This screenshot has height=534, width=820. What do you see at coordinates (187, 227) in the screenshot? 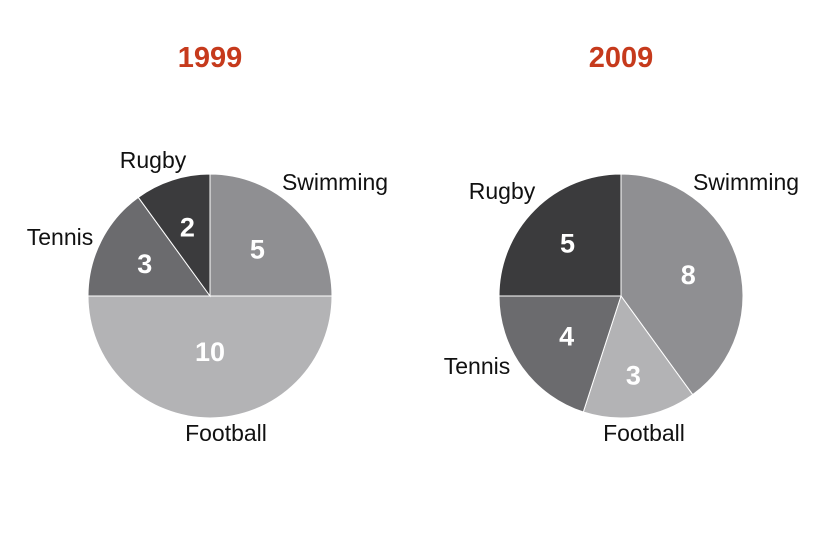
I see `slice-value-rugby: 2` at bounding box center [187, 227].